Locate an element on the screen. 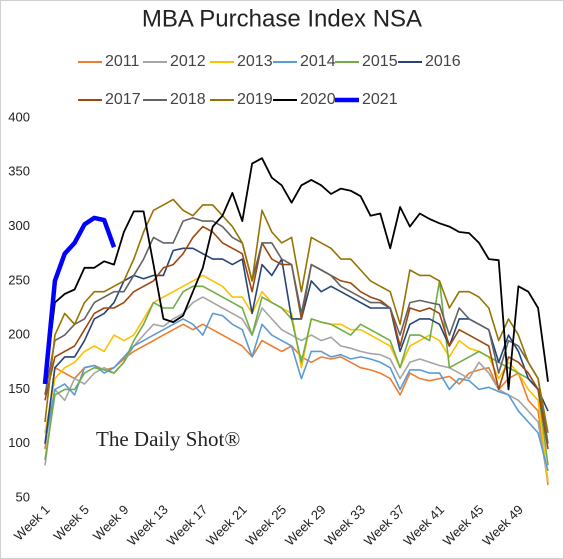 This screenshot has width=564, height=559. y-tick-label: 400 is located at coordinates (19, 116).